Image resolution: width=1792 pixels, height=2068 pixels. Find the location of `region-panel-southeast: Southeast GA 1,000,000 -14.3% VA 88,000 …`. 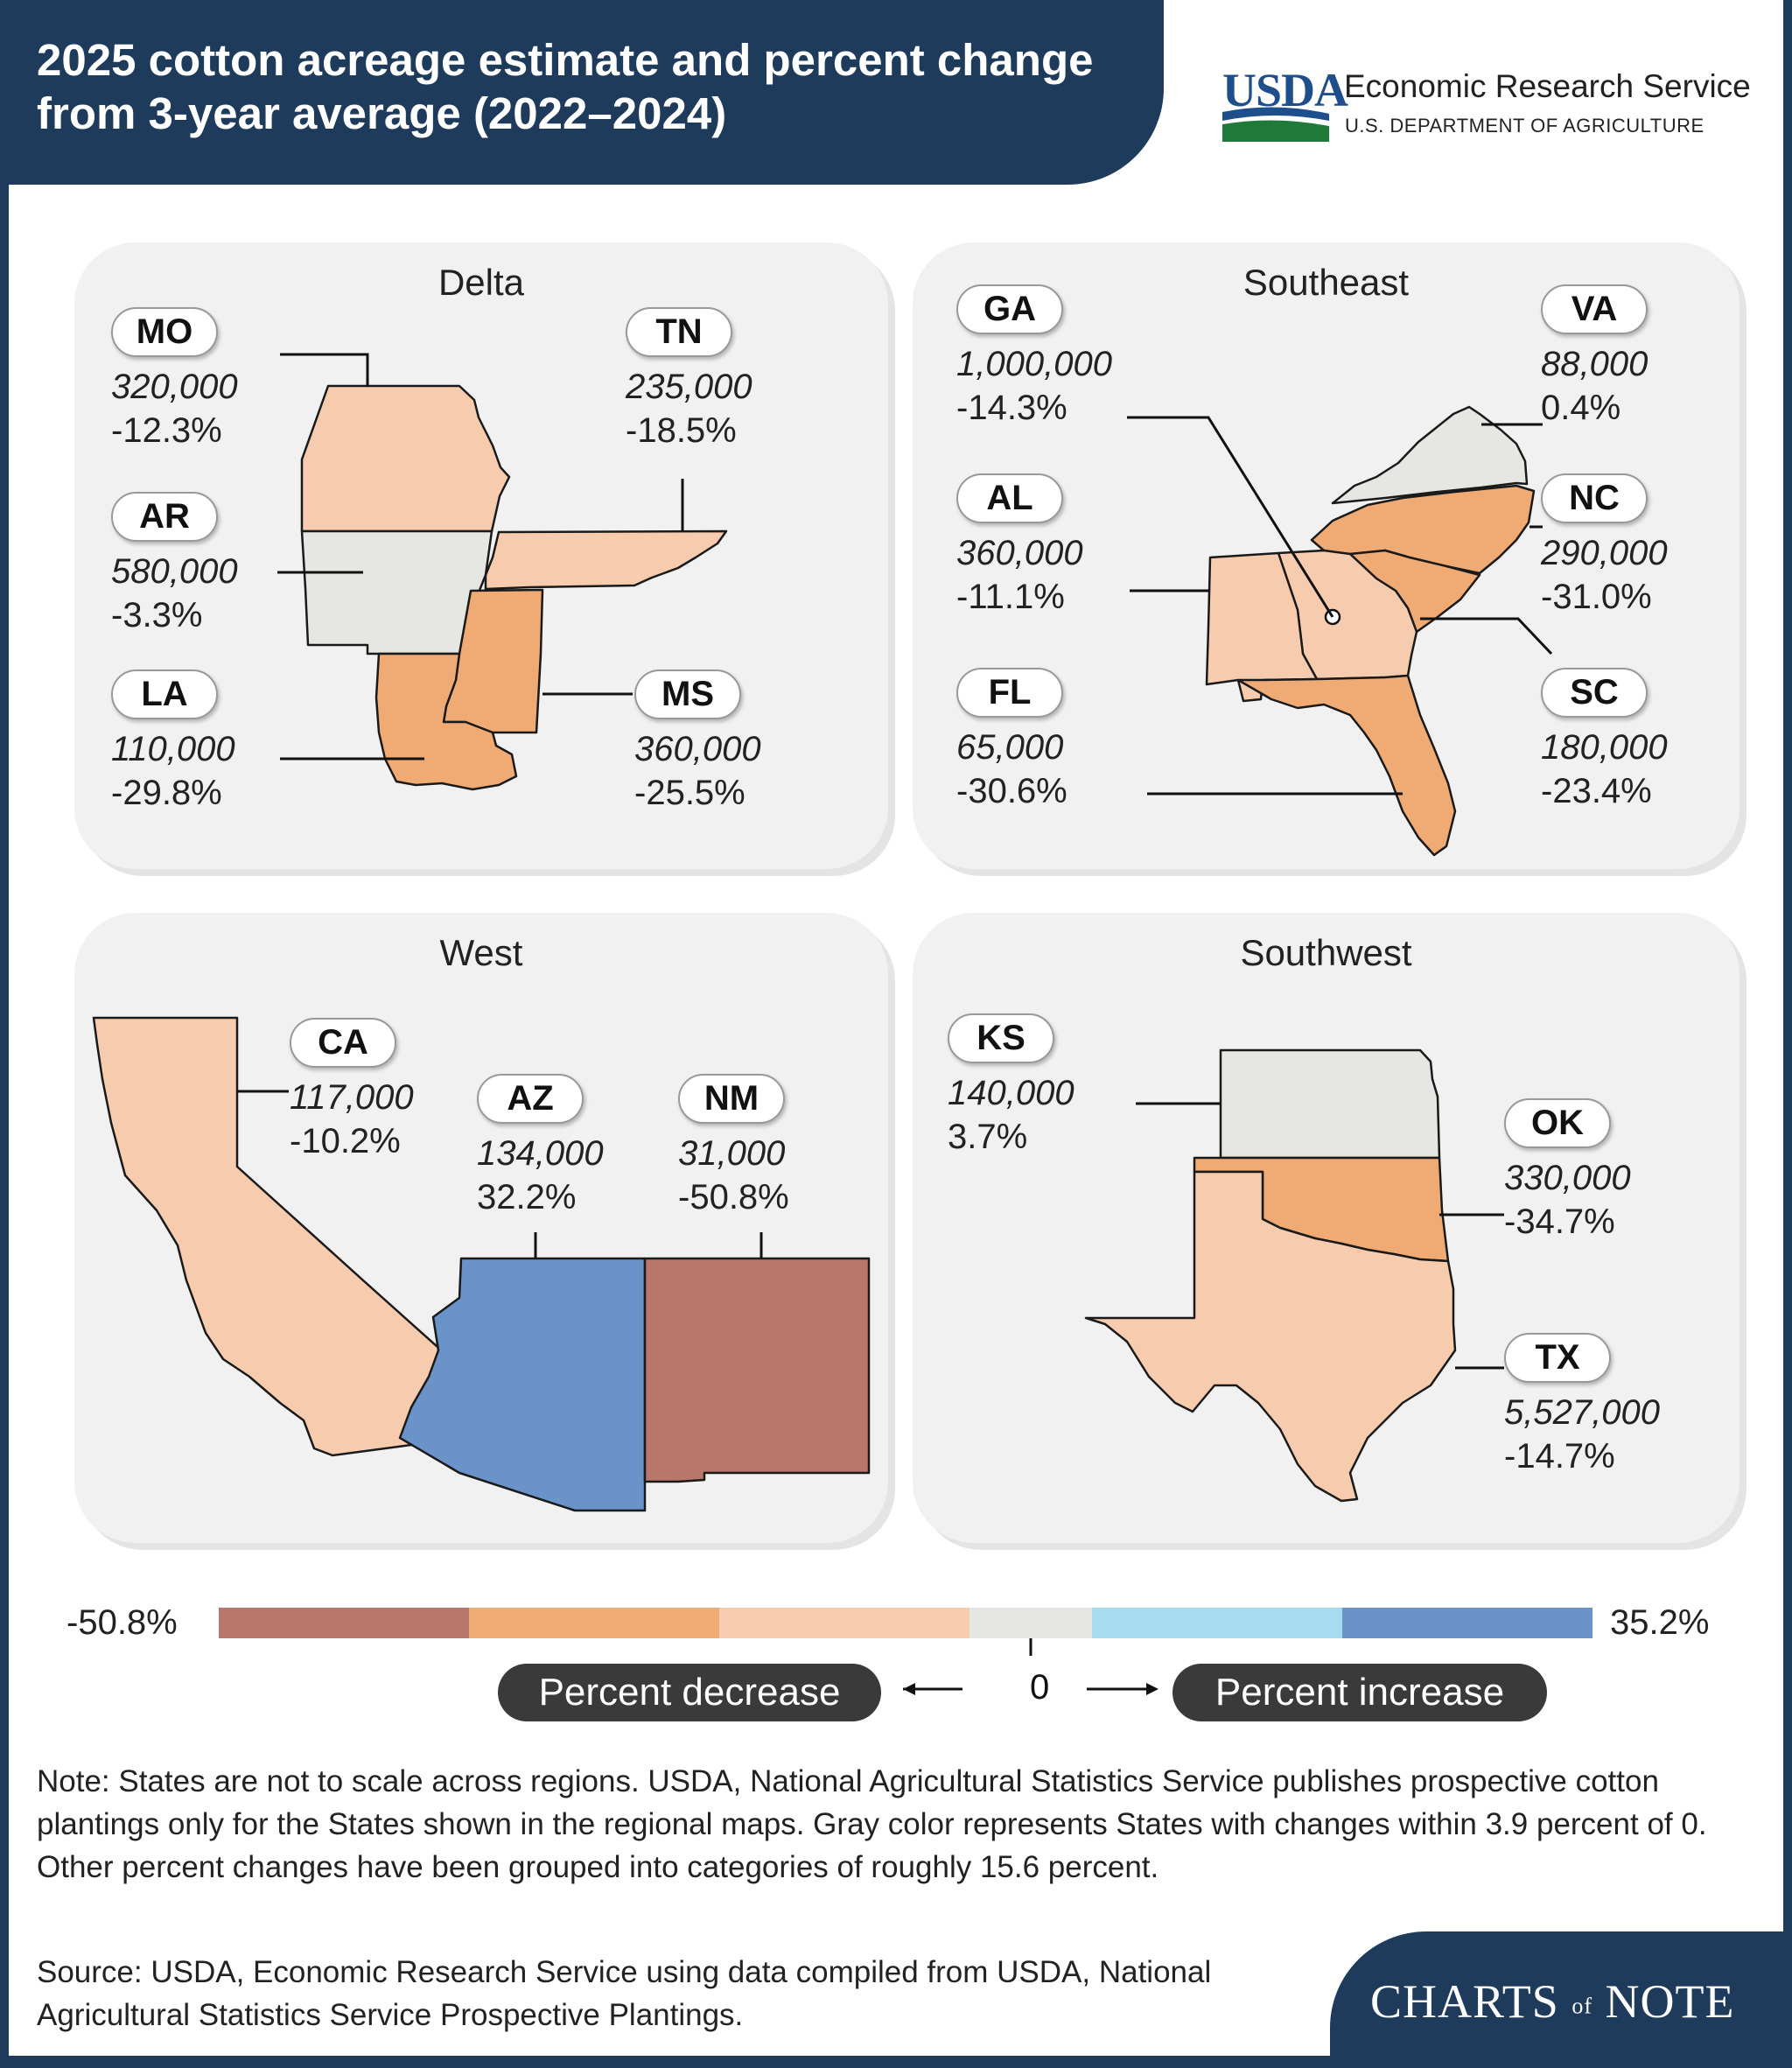

region-panel-southeast: Southeast GA 1,000,000 -14.3% VA 88,000 … is located at coordinates (1326, 555).